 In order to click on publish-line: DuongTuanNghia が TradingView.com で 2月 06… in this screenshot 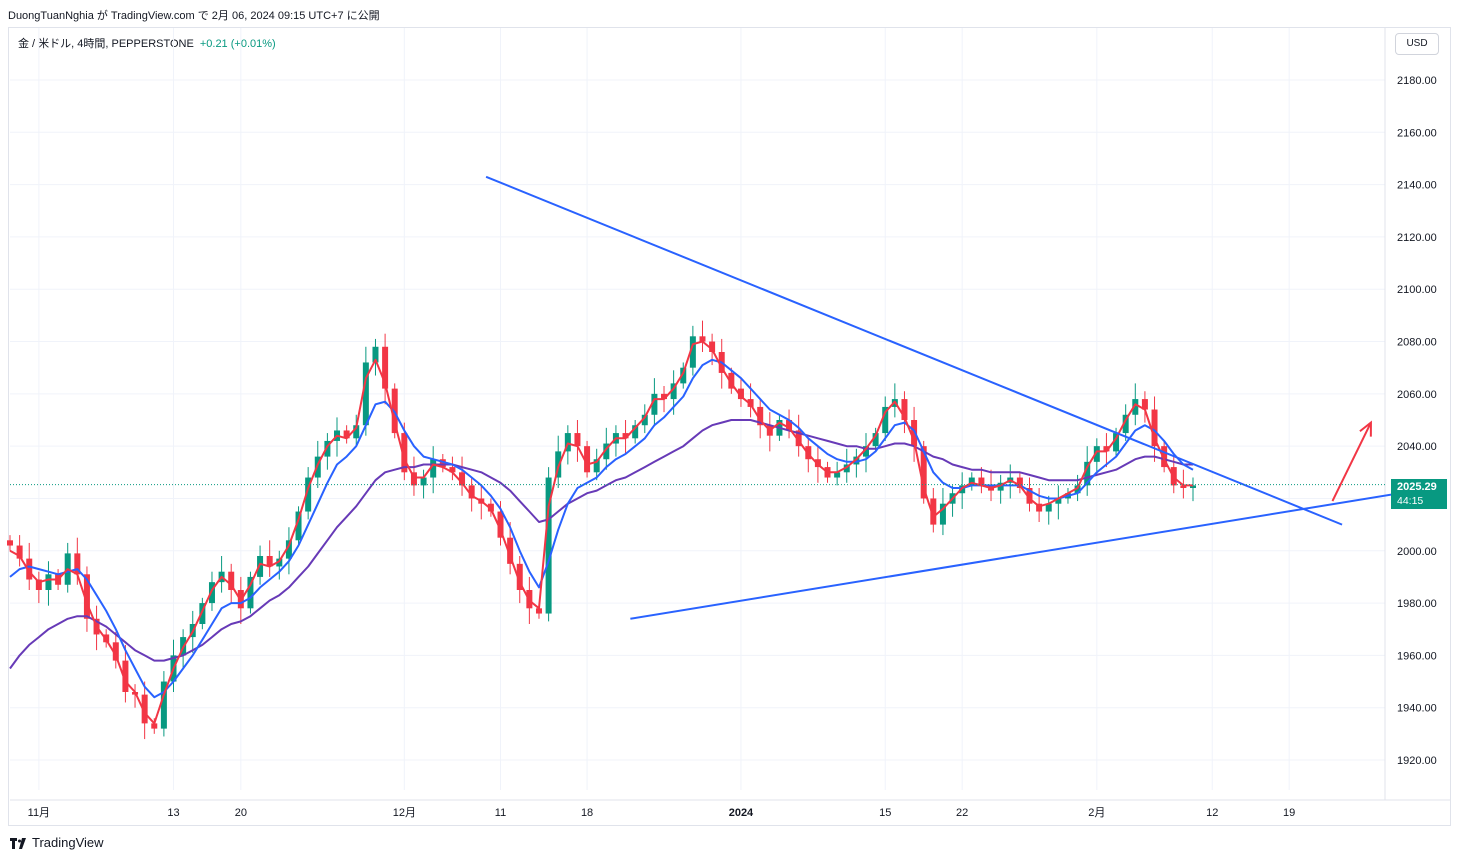, I will do `click(194, 16)`.